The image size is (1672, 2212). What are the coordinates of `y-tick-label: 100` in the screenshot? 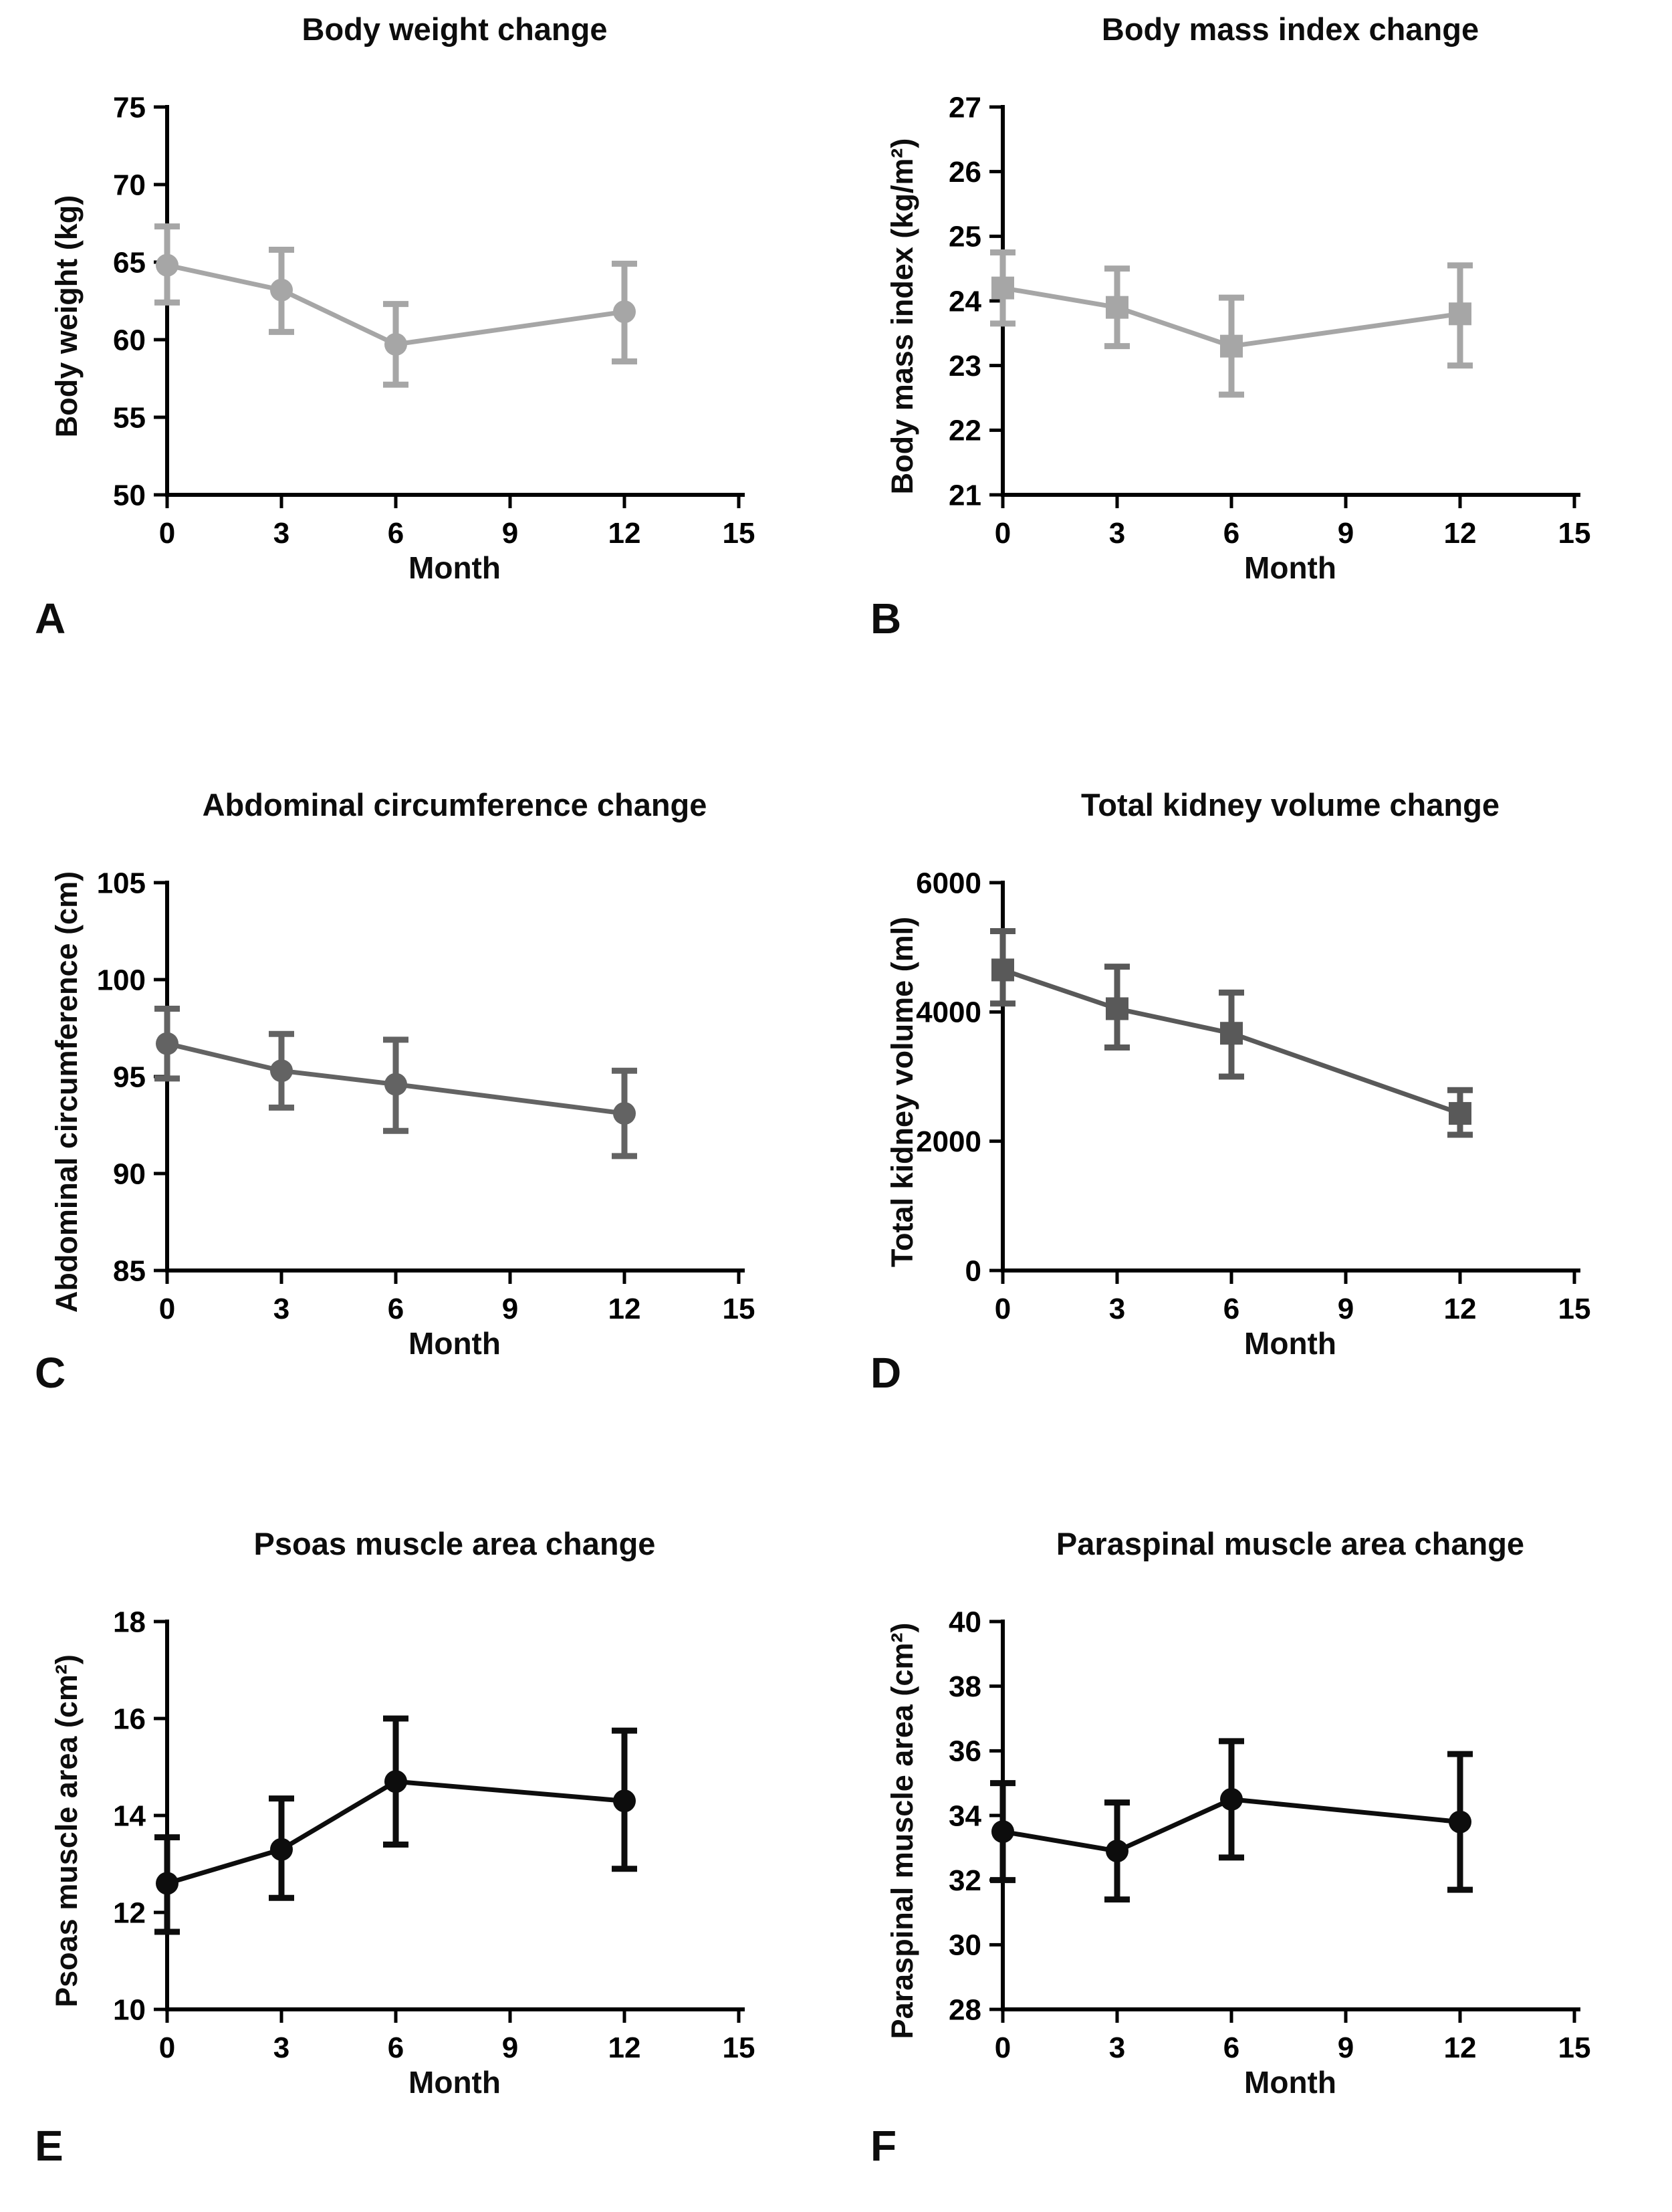 It's located at (122, 980).